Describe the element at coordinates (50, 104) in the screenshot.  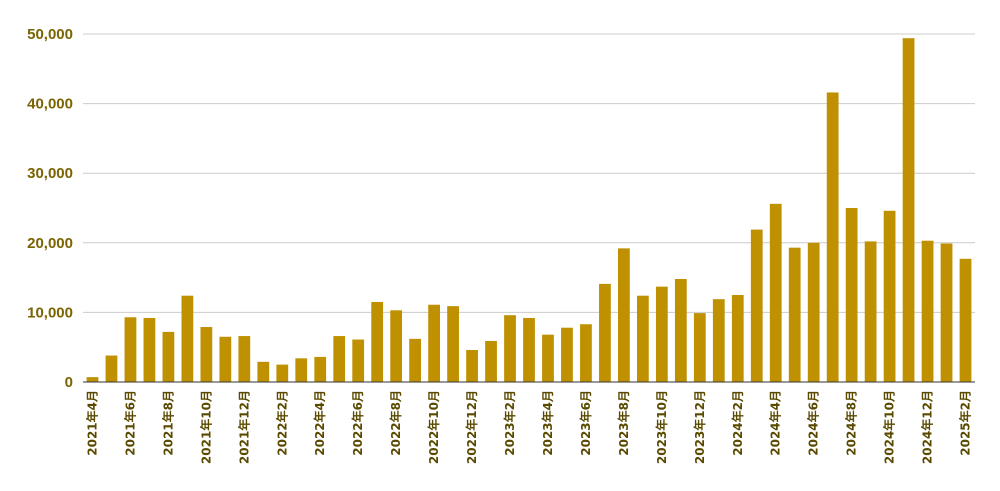
I see `y-tick-label: 40,000` at that location.